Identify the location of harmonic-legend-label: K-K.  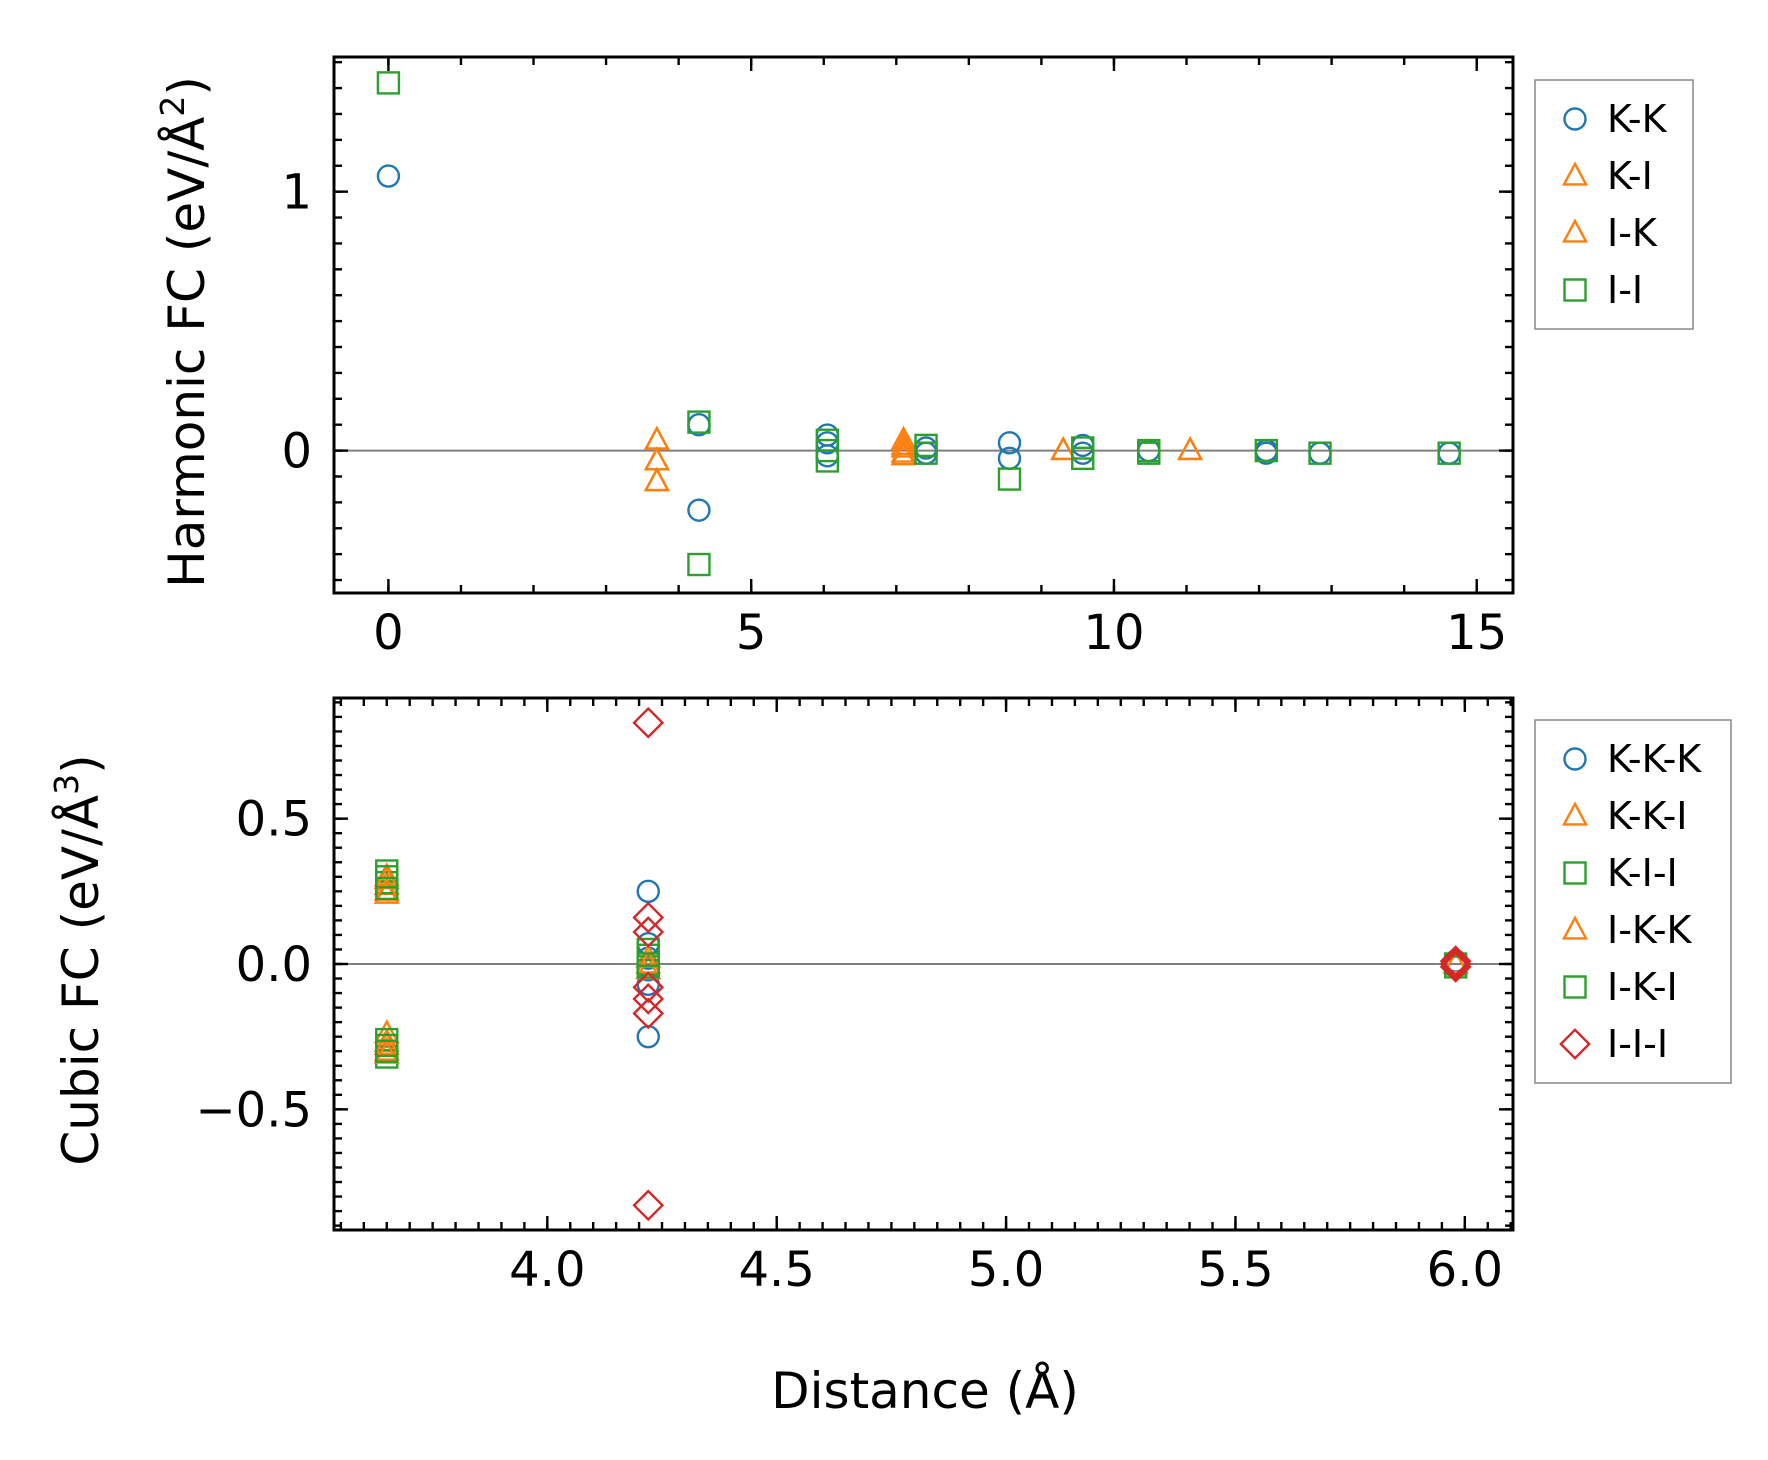
(1637, 119).